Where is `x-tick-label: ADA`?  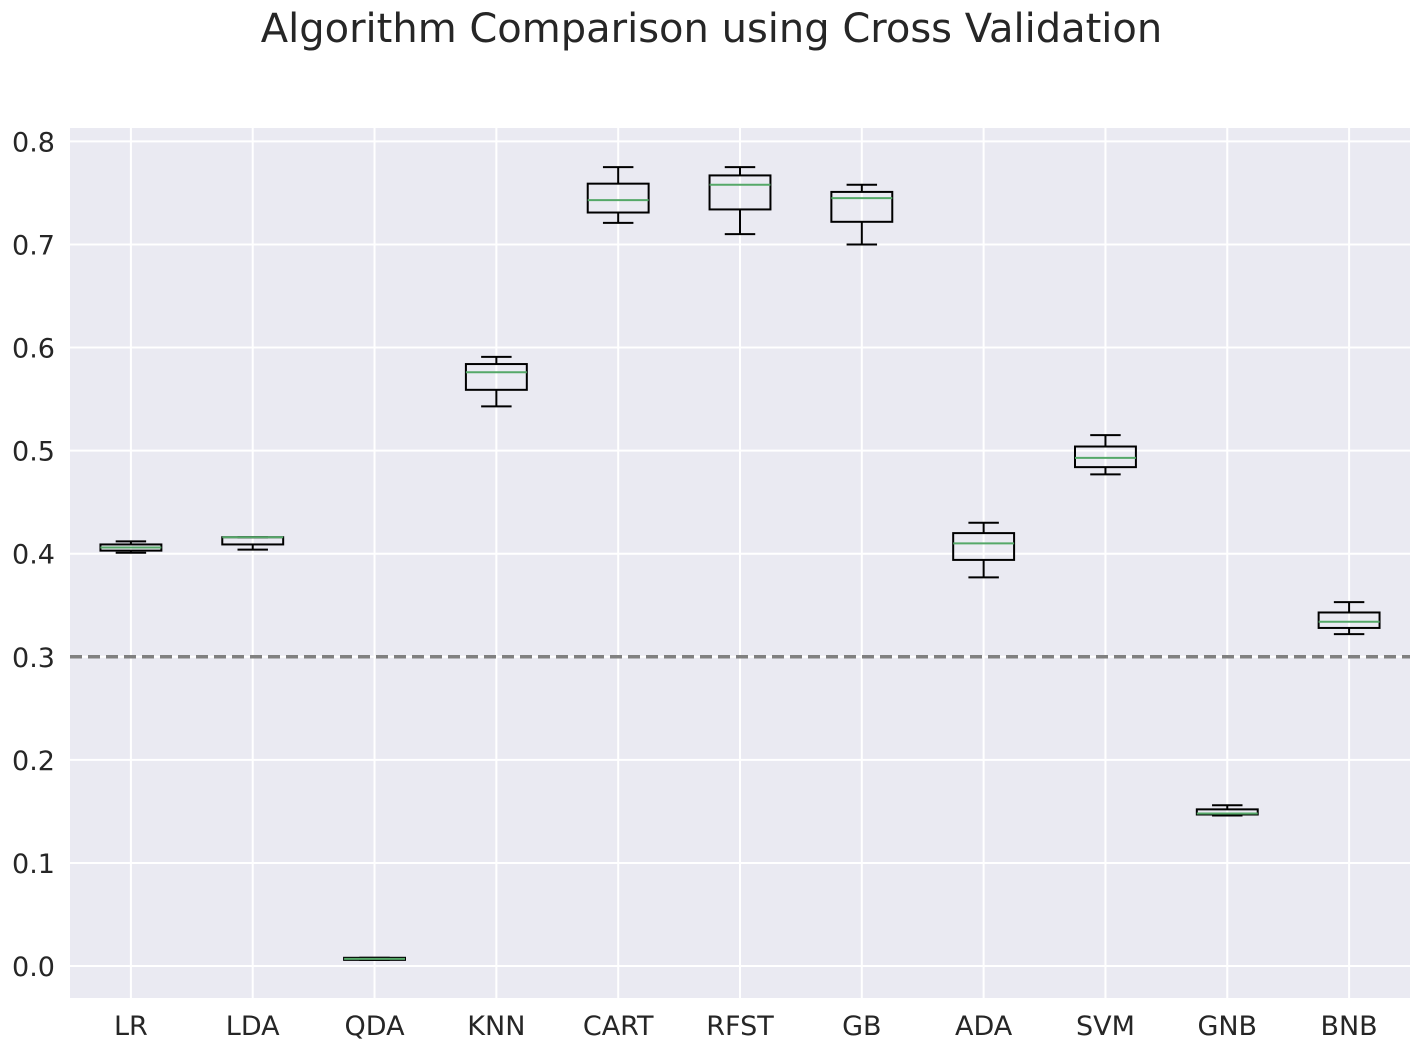
x-tick-label: ADA is located at coordinates (984, 1026).